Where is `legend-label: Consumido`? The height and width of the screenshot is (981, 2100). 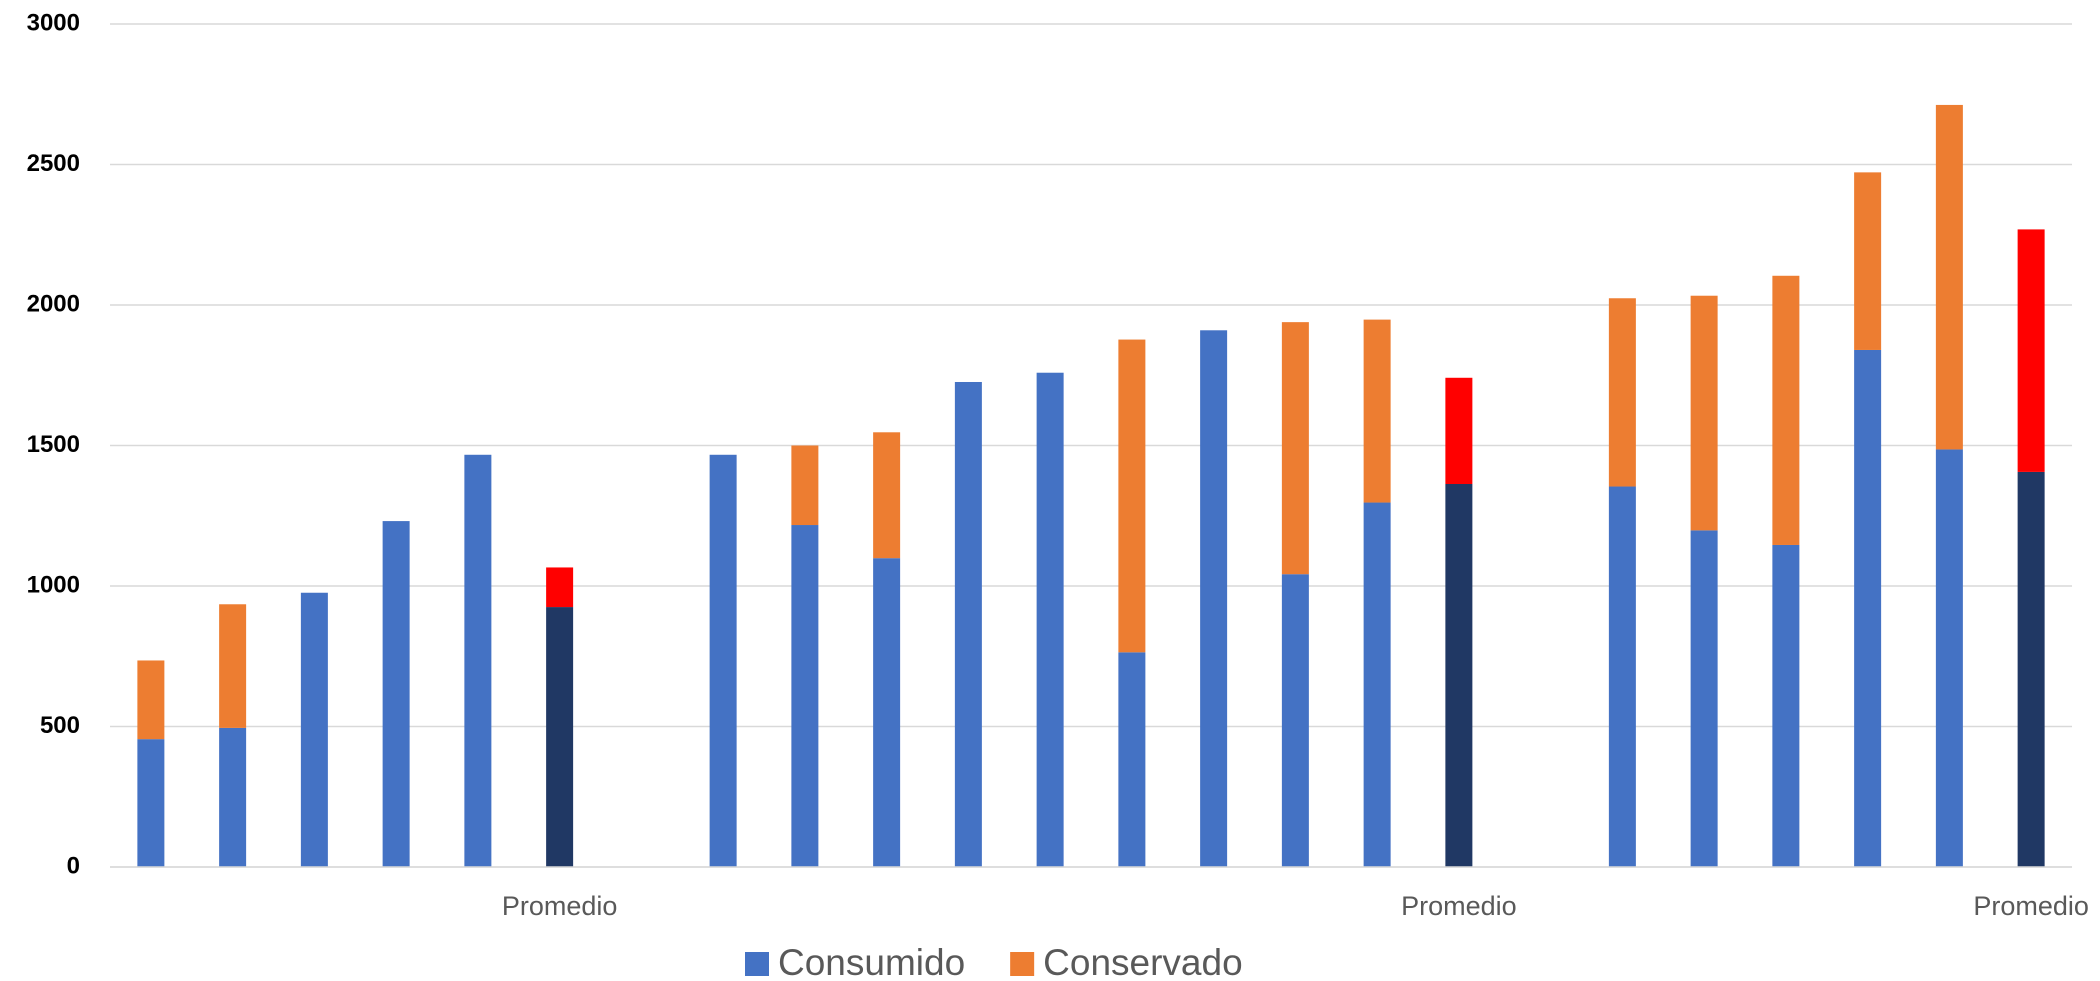
legend-label: Consumido is located at coordinates (871, 961).